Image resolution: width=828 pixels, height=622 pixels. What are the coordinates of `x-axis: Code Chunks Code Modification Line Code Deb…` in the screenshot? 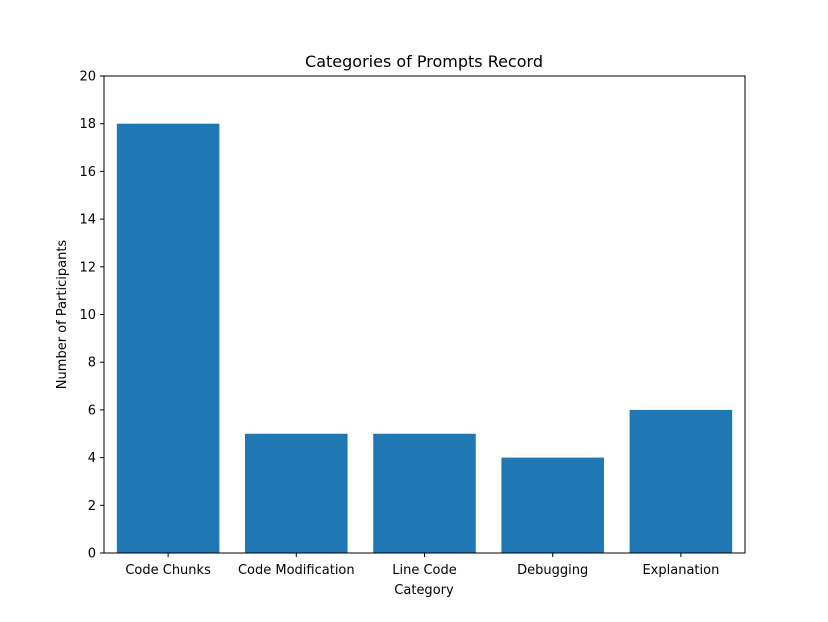 It's located at (422, 565).